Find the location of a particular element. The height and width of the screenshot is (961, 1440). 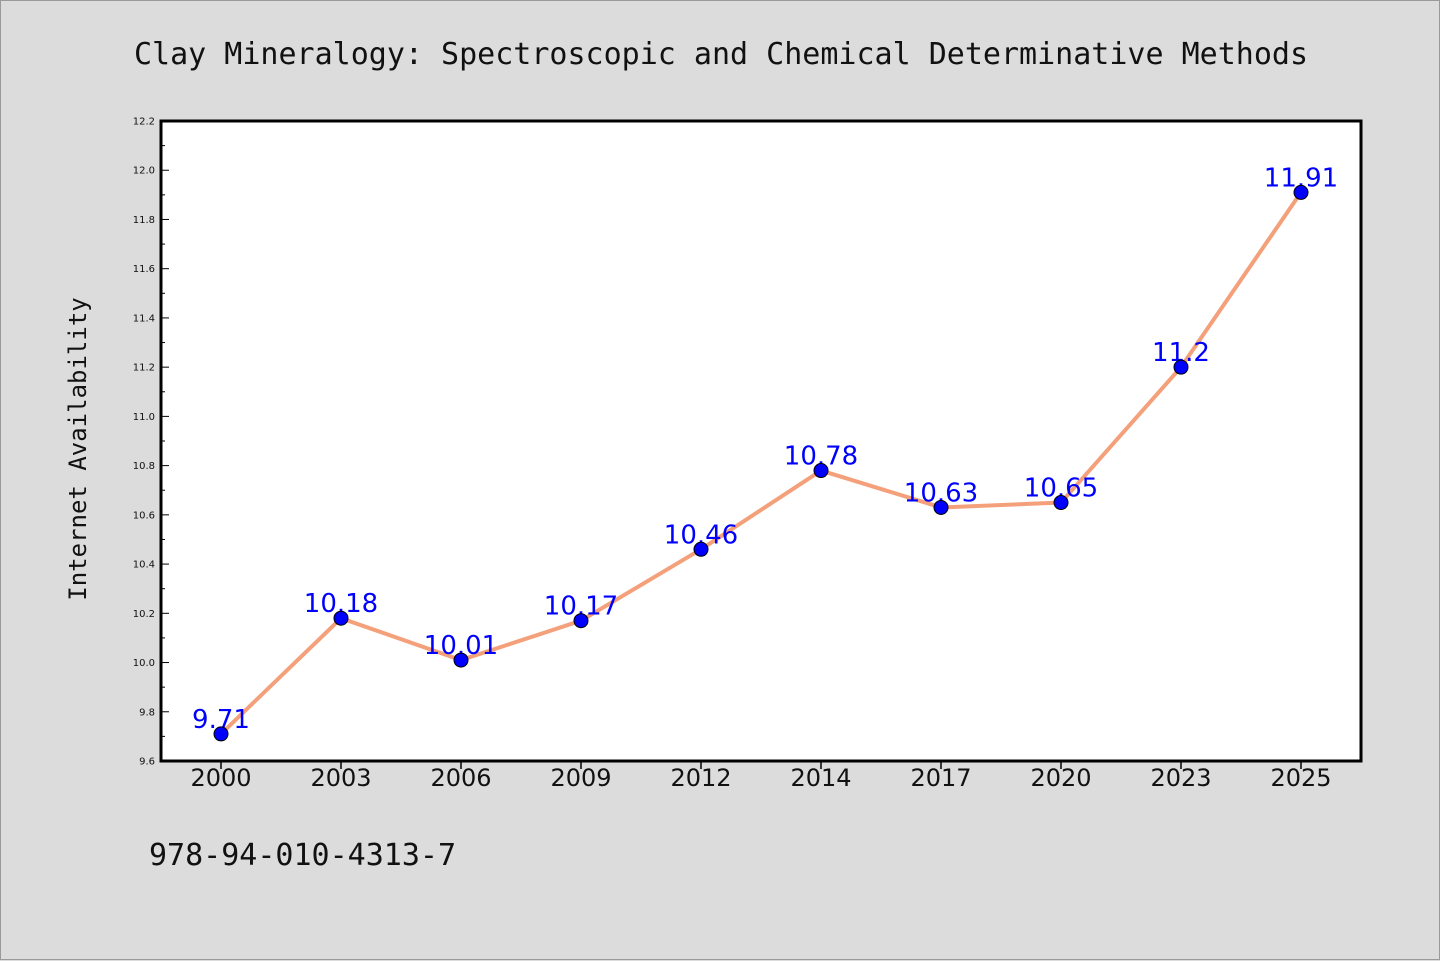

y-tick-label: 9.8 is located at coordinates (147, 712).